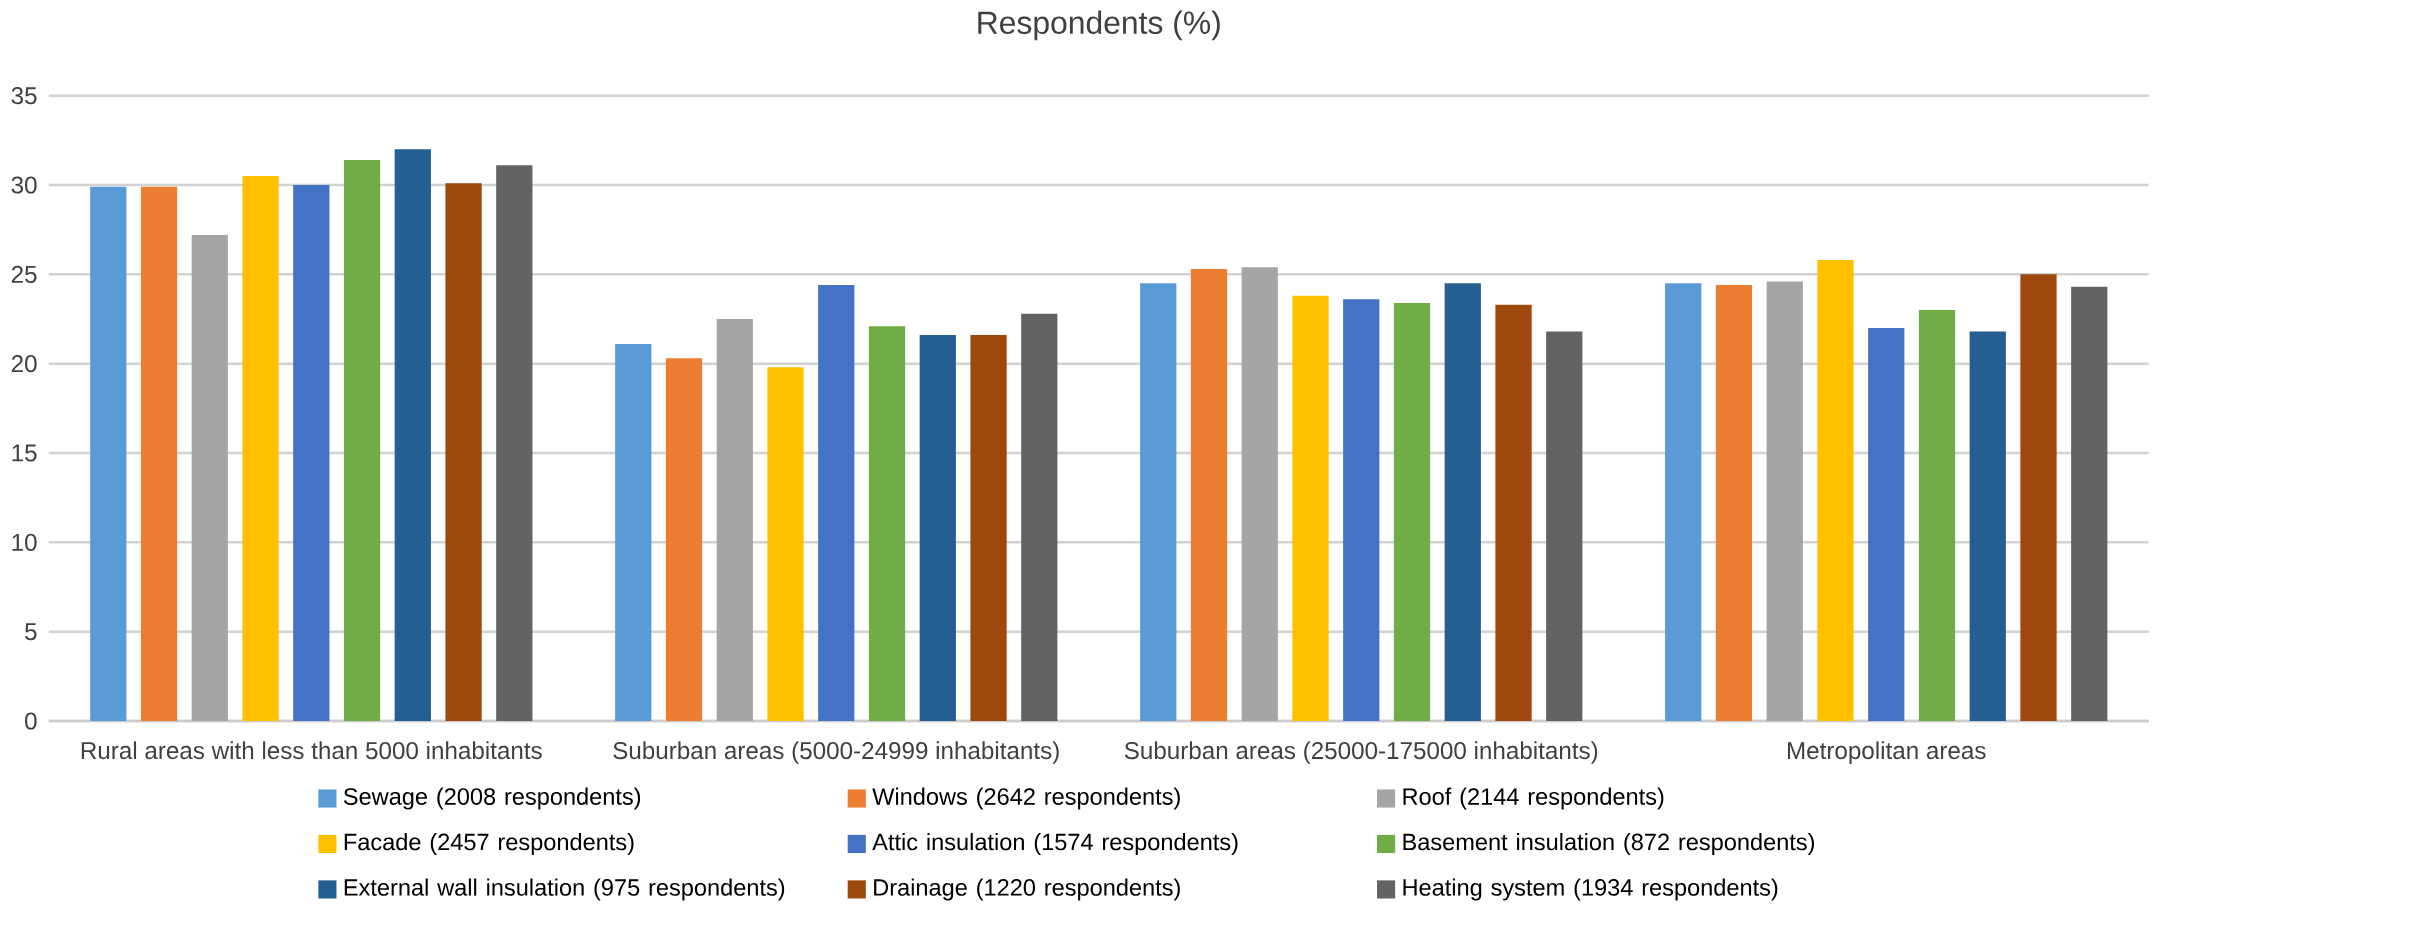 Image resolution: width=2423 pixels, height=929 pixels. Describe the element at coordinates (1055, 843) in the screenshot. I see `legend-label: Attic insulation (1574 respondents)` at that location.